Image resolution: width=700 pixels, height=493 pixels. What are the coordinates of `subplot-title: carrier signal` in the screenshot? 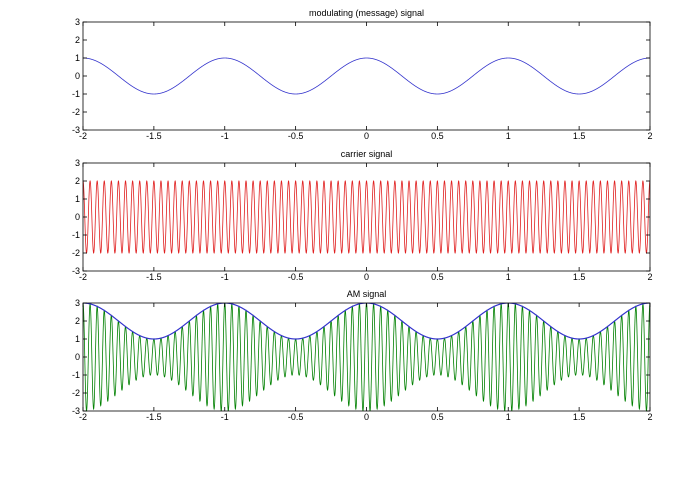 It's located at (367, 154).